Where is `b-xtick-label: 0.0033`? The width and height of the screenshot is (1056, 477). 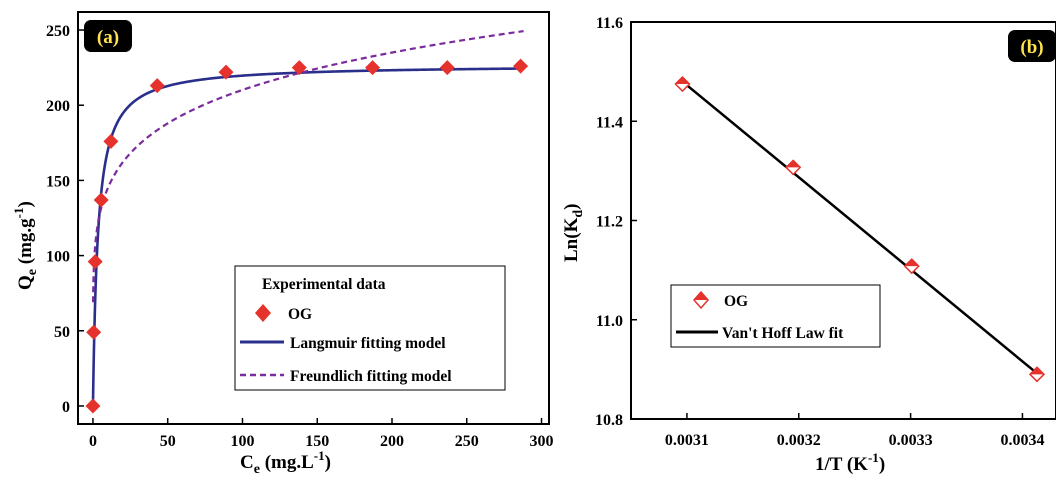 b-xtick-label: 0.0033 is located at coordinates (911, 440).